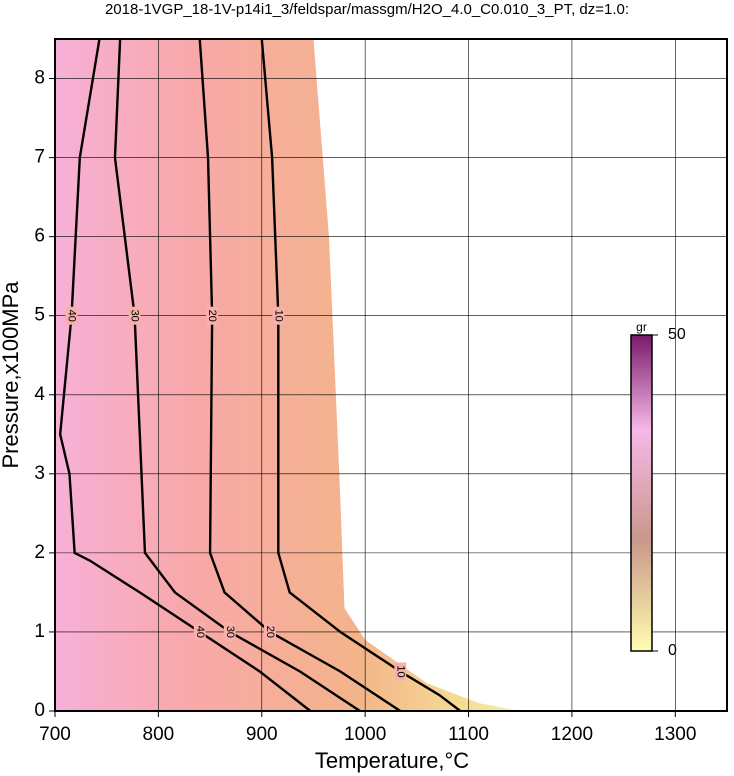 This screenshot has height=776, width=734. Describe the element at coordinates (672, 650) in the screenshot. I see `colorbar-tick-label: 0` at that location.